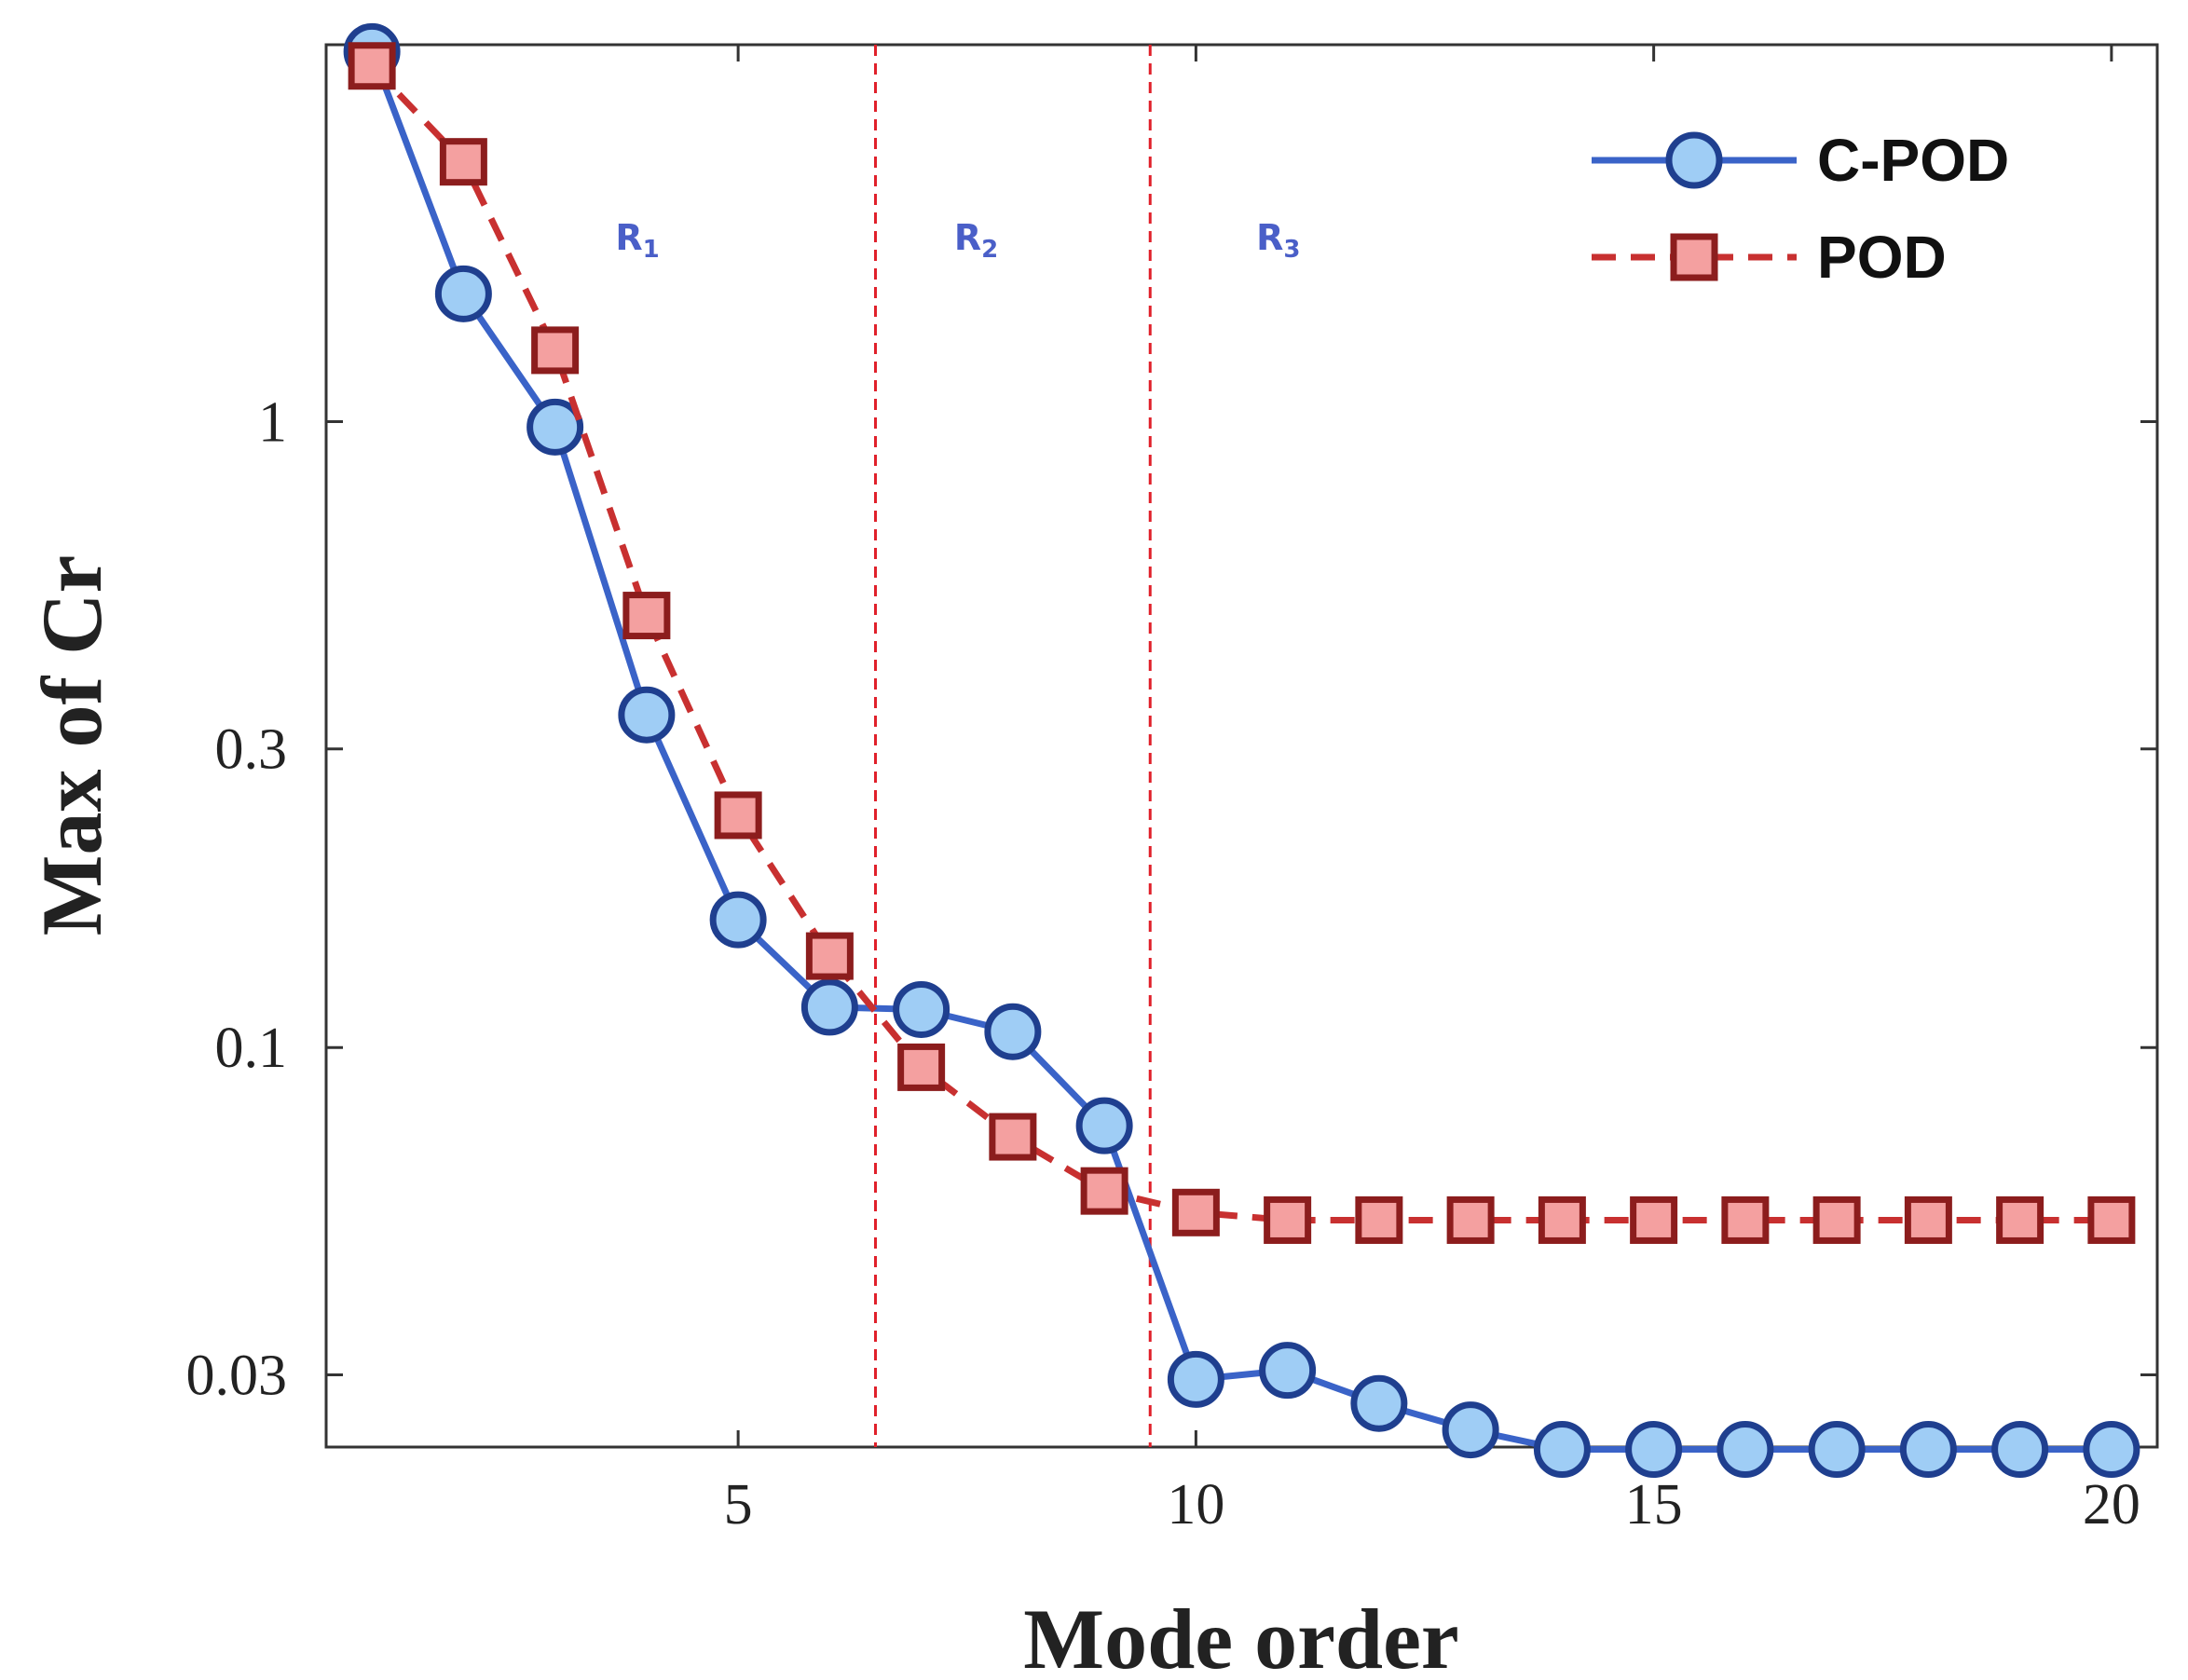 The width and height of the screenshot is (2188, 1680). Describe the element at coordinates (1913, 160) in the screenshot. I see `legend-label: C-POD` at that location.